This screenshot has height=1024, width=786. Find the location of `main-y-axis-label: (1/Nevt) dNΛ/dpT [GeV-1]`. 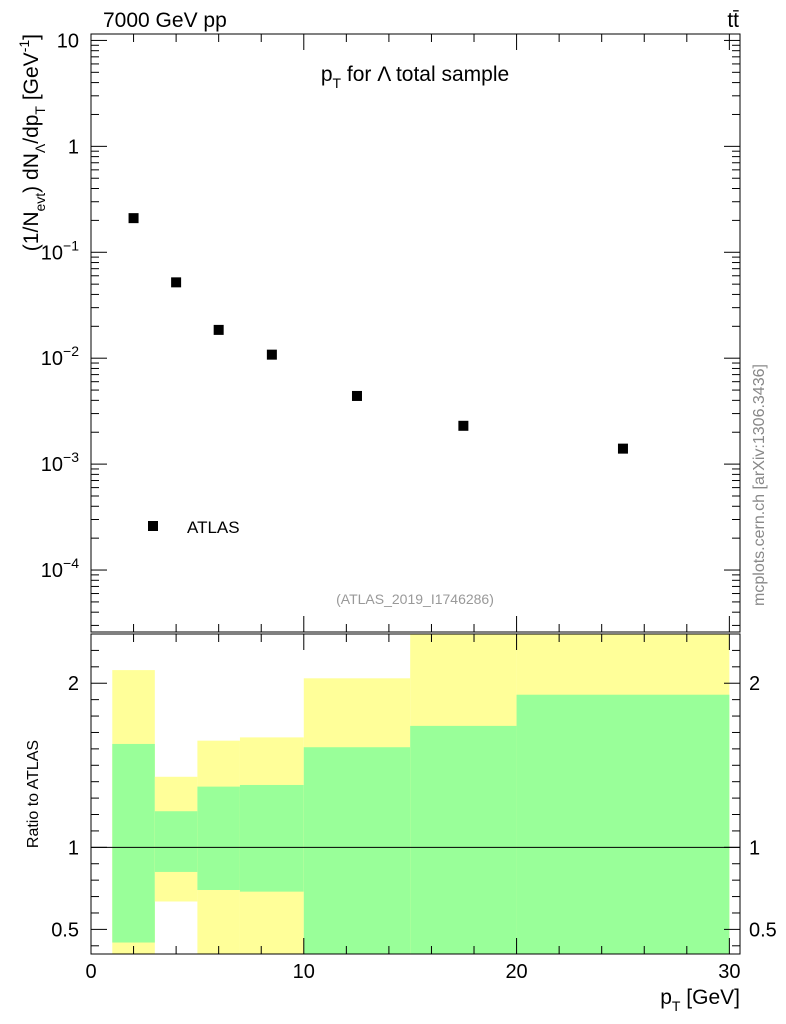

main-y-axis-label: (1/Nevt) dNΛ/dpT [GeV-1] is located at coordinates (32, 142).